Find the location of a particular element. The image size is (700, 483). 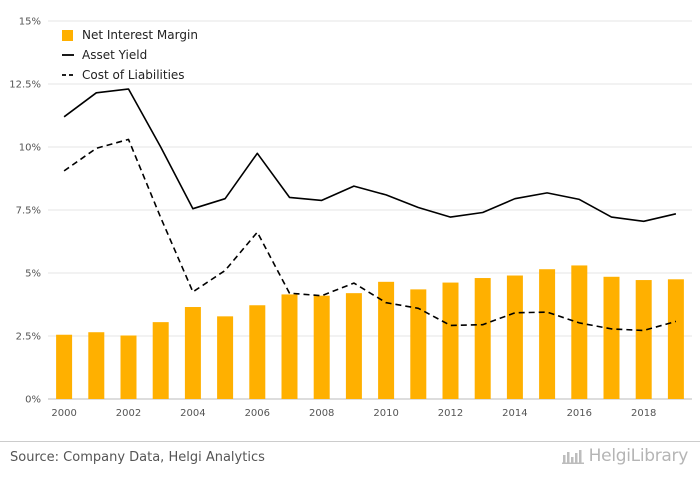

legend-label: Net Interest Margin is located at coordinates (140, 35).